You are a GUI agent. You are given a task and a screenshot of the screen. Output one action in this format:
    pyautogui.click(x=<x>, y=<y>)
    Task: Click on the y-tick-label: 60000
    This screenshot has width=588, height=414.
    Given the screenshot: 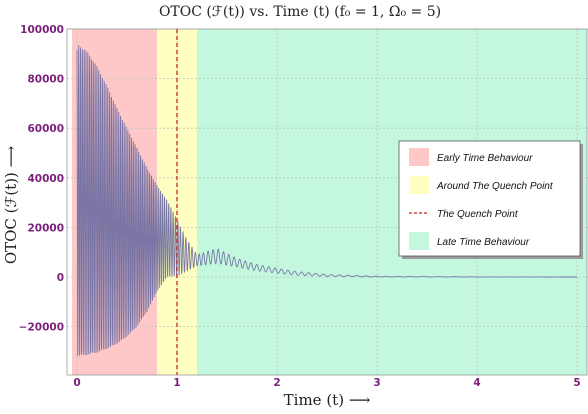 What is the action you would take?
    pyautogui.click(x=45, y=129)
    